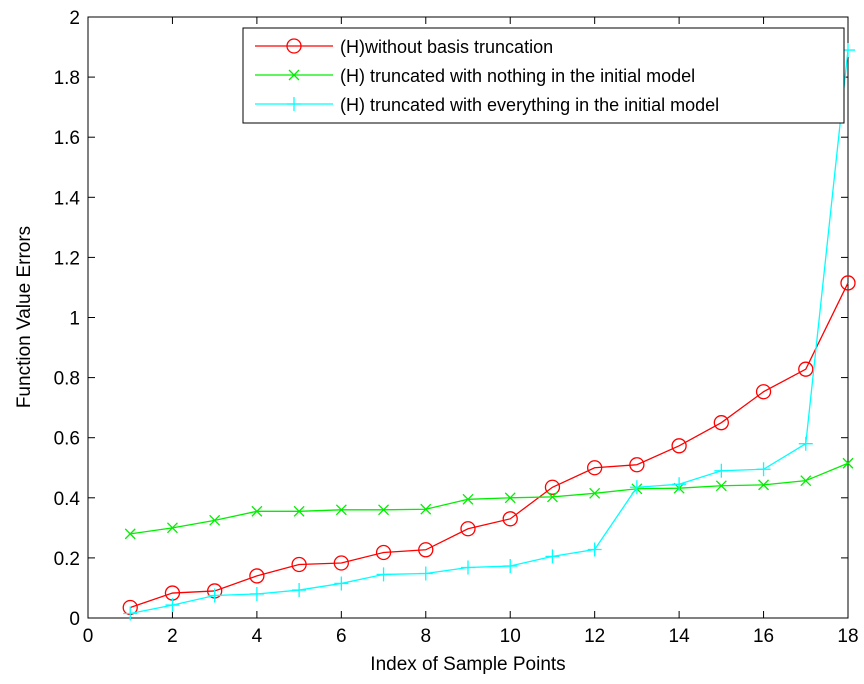 The height and width of the screenshot is (684, 864). What do you see at coordinates (425, 636) in the screenshot?
I see `x-tick-label: 8` at bounding box center [425, 636].